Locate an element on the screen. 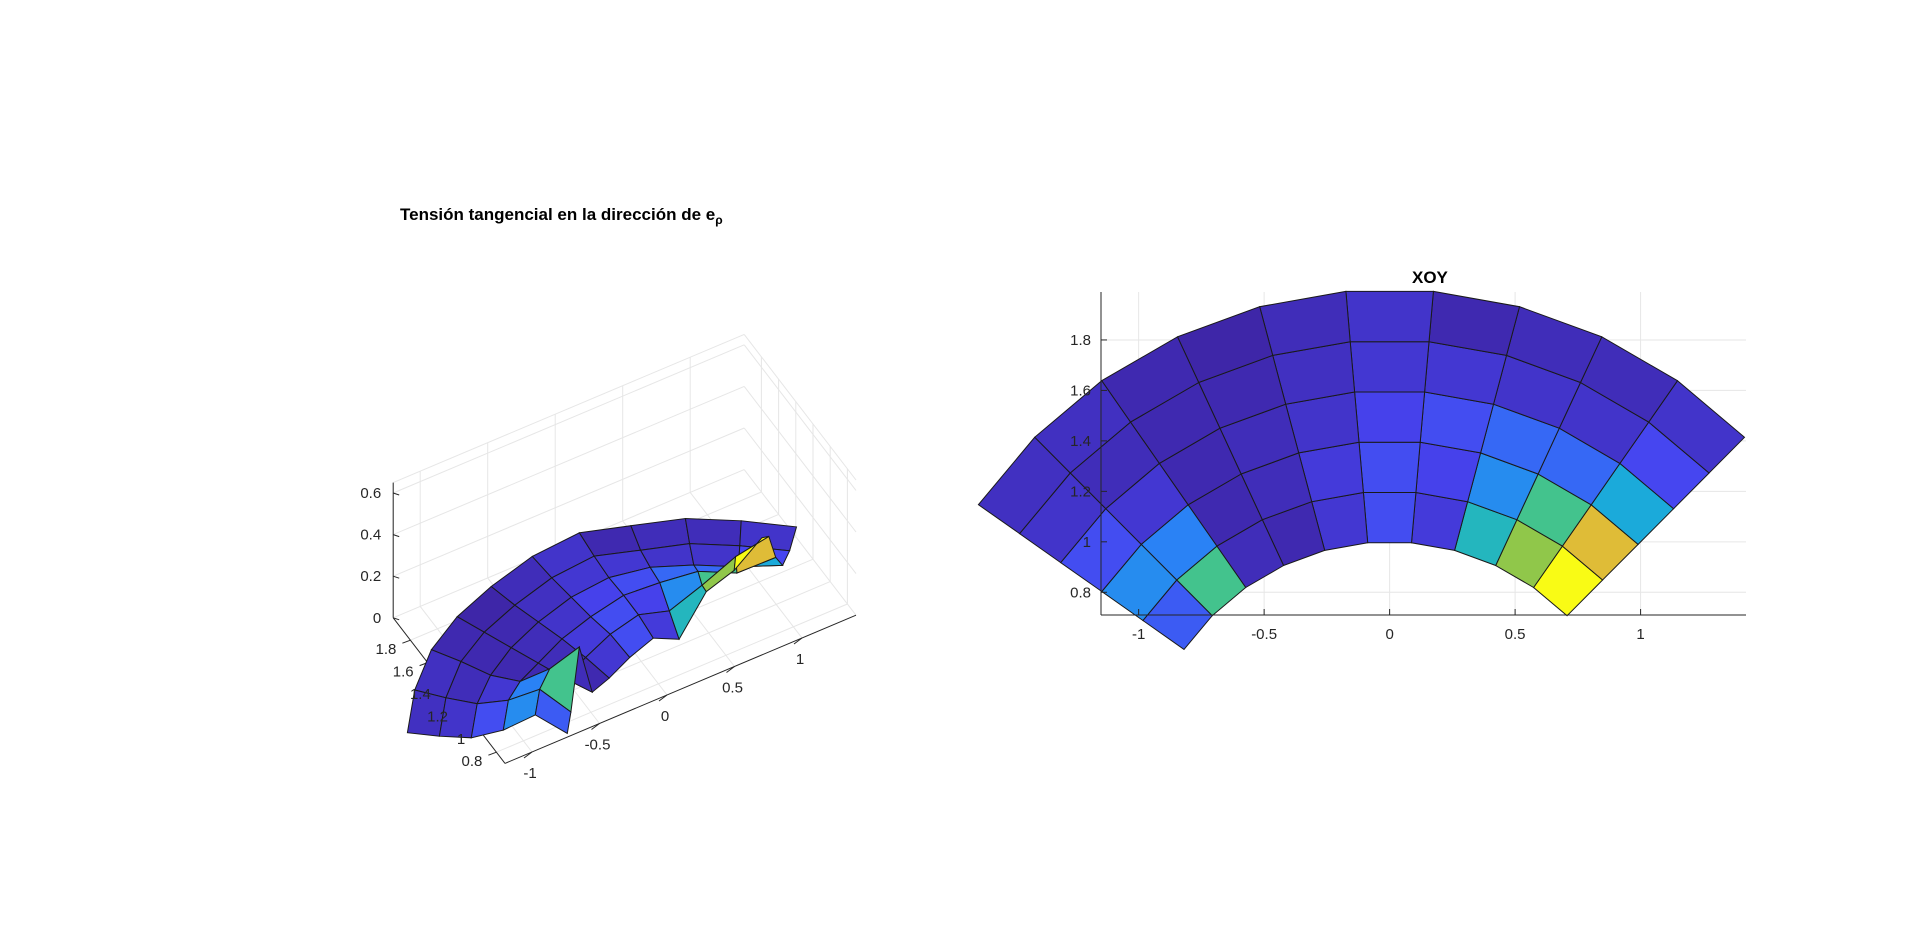  surface-y-tick-label: 1.6 is located at coordinates (403, 672).